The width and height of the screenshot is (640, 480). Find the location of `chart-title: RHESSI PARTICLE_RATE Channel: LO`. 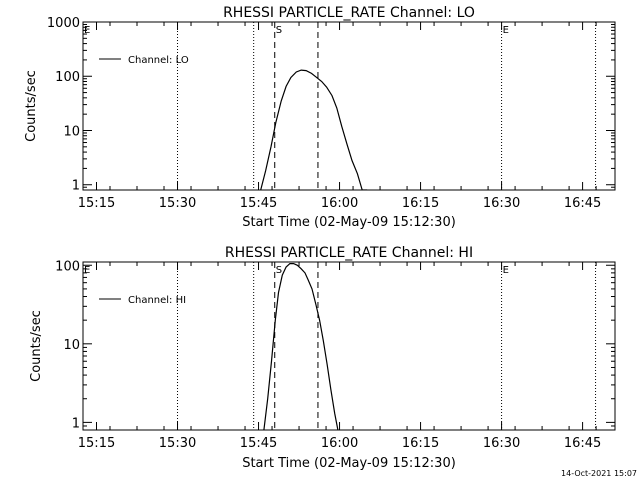

chart-title: RHESSI PARTICLE_RATE Channel: LO is located at coordinates (349, 13).